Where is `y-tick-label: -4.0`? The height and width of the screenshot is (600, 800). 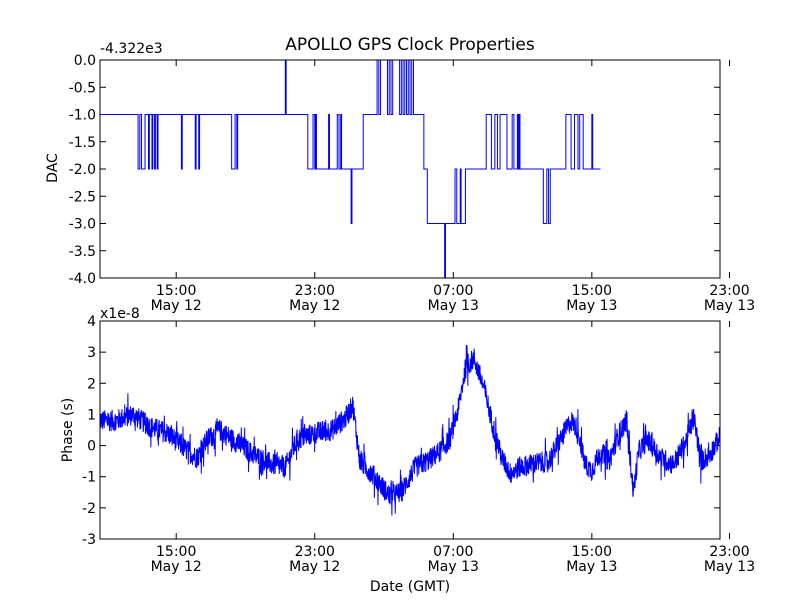 y-tick-label: -4.0 is located at coordinates (82, 279).